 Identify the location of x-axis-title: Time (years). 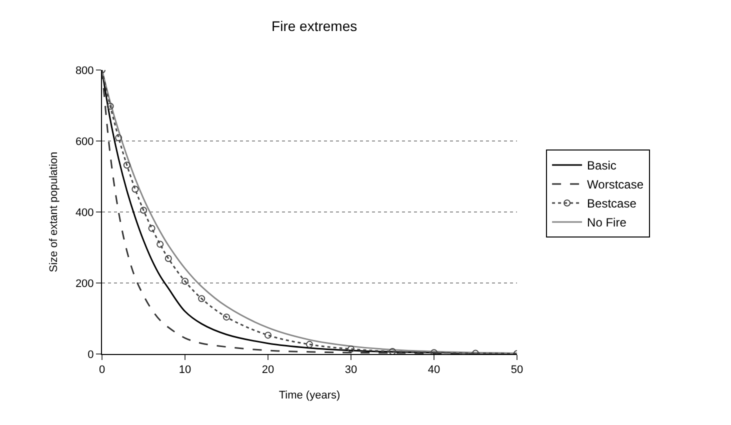
(309, 395).